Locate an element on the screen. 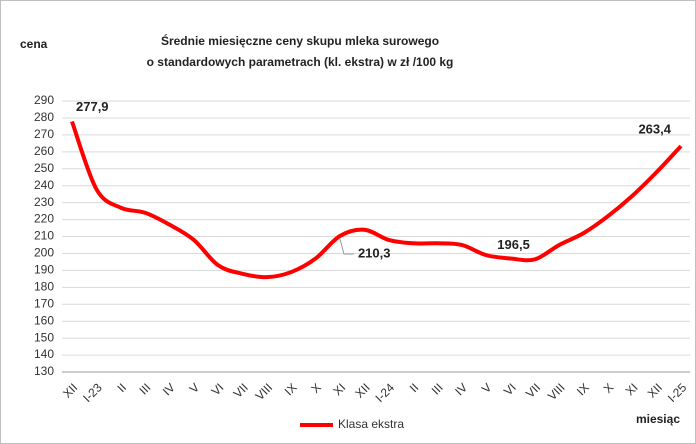  y-tick-label: 200 is located at coordinates (44, 253).